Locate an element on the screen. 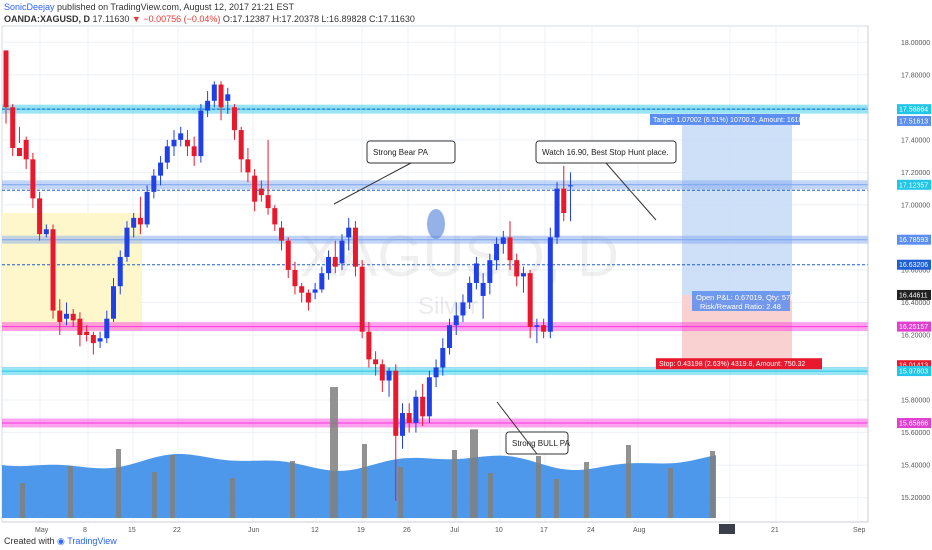 The height and width of the screenshot is (550, 932). time-tick: 26 is located at coordinates (407, 530).